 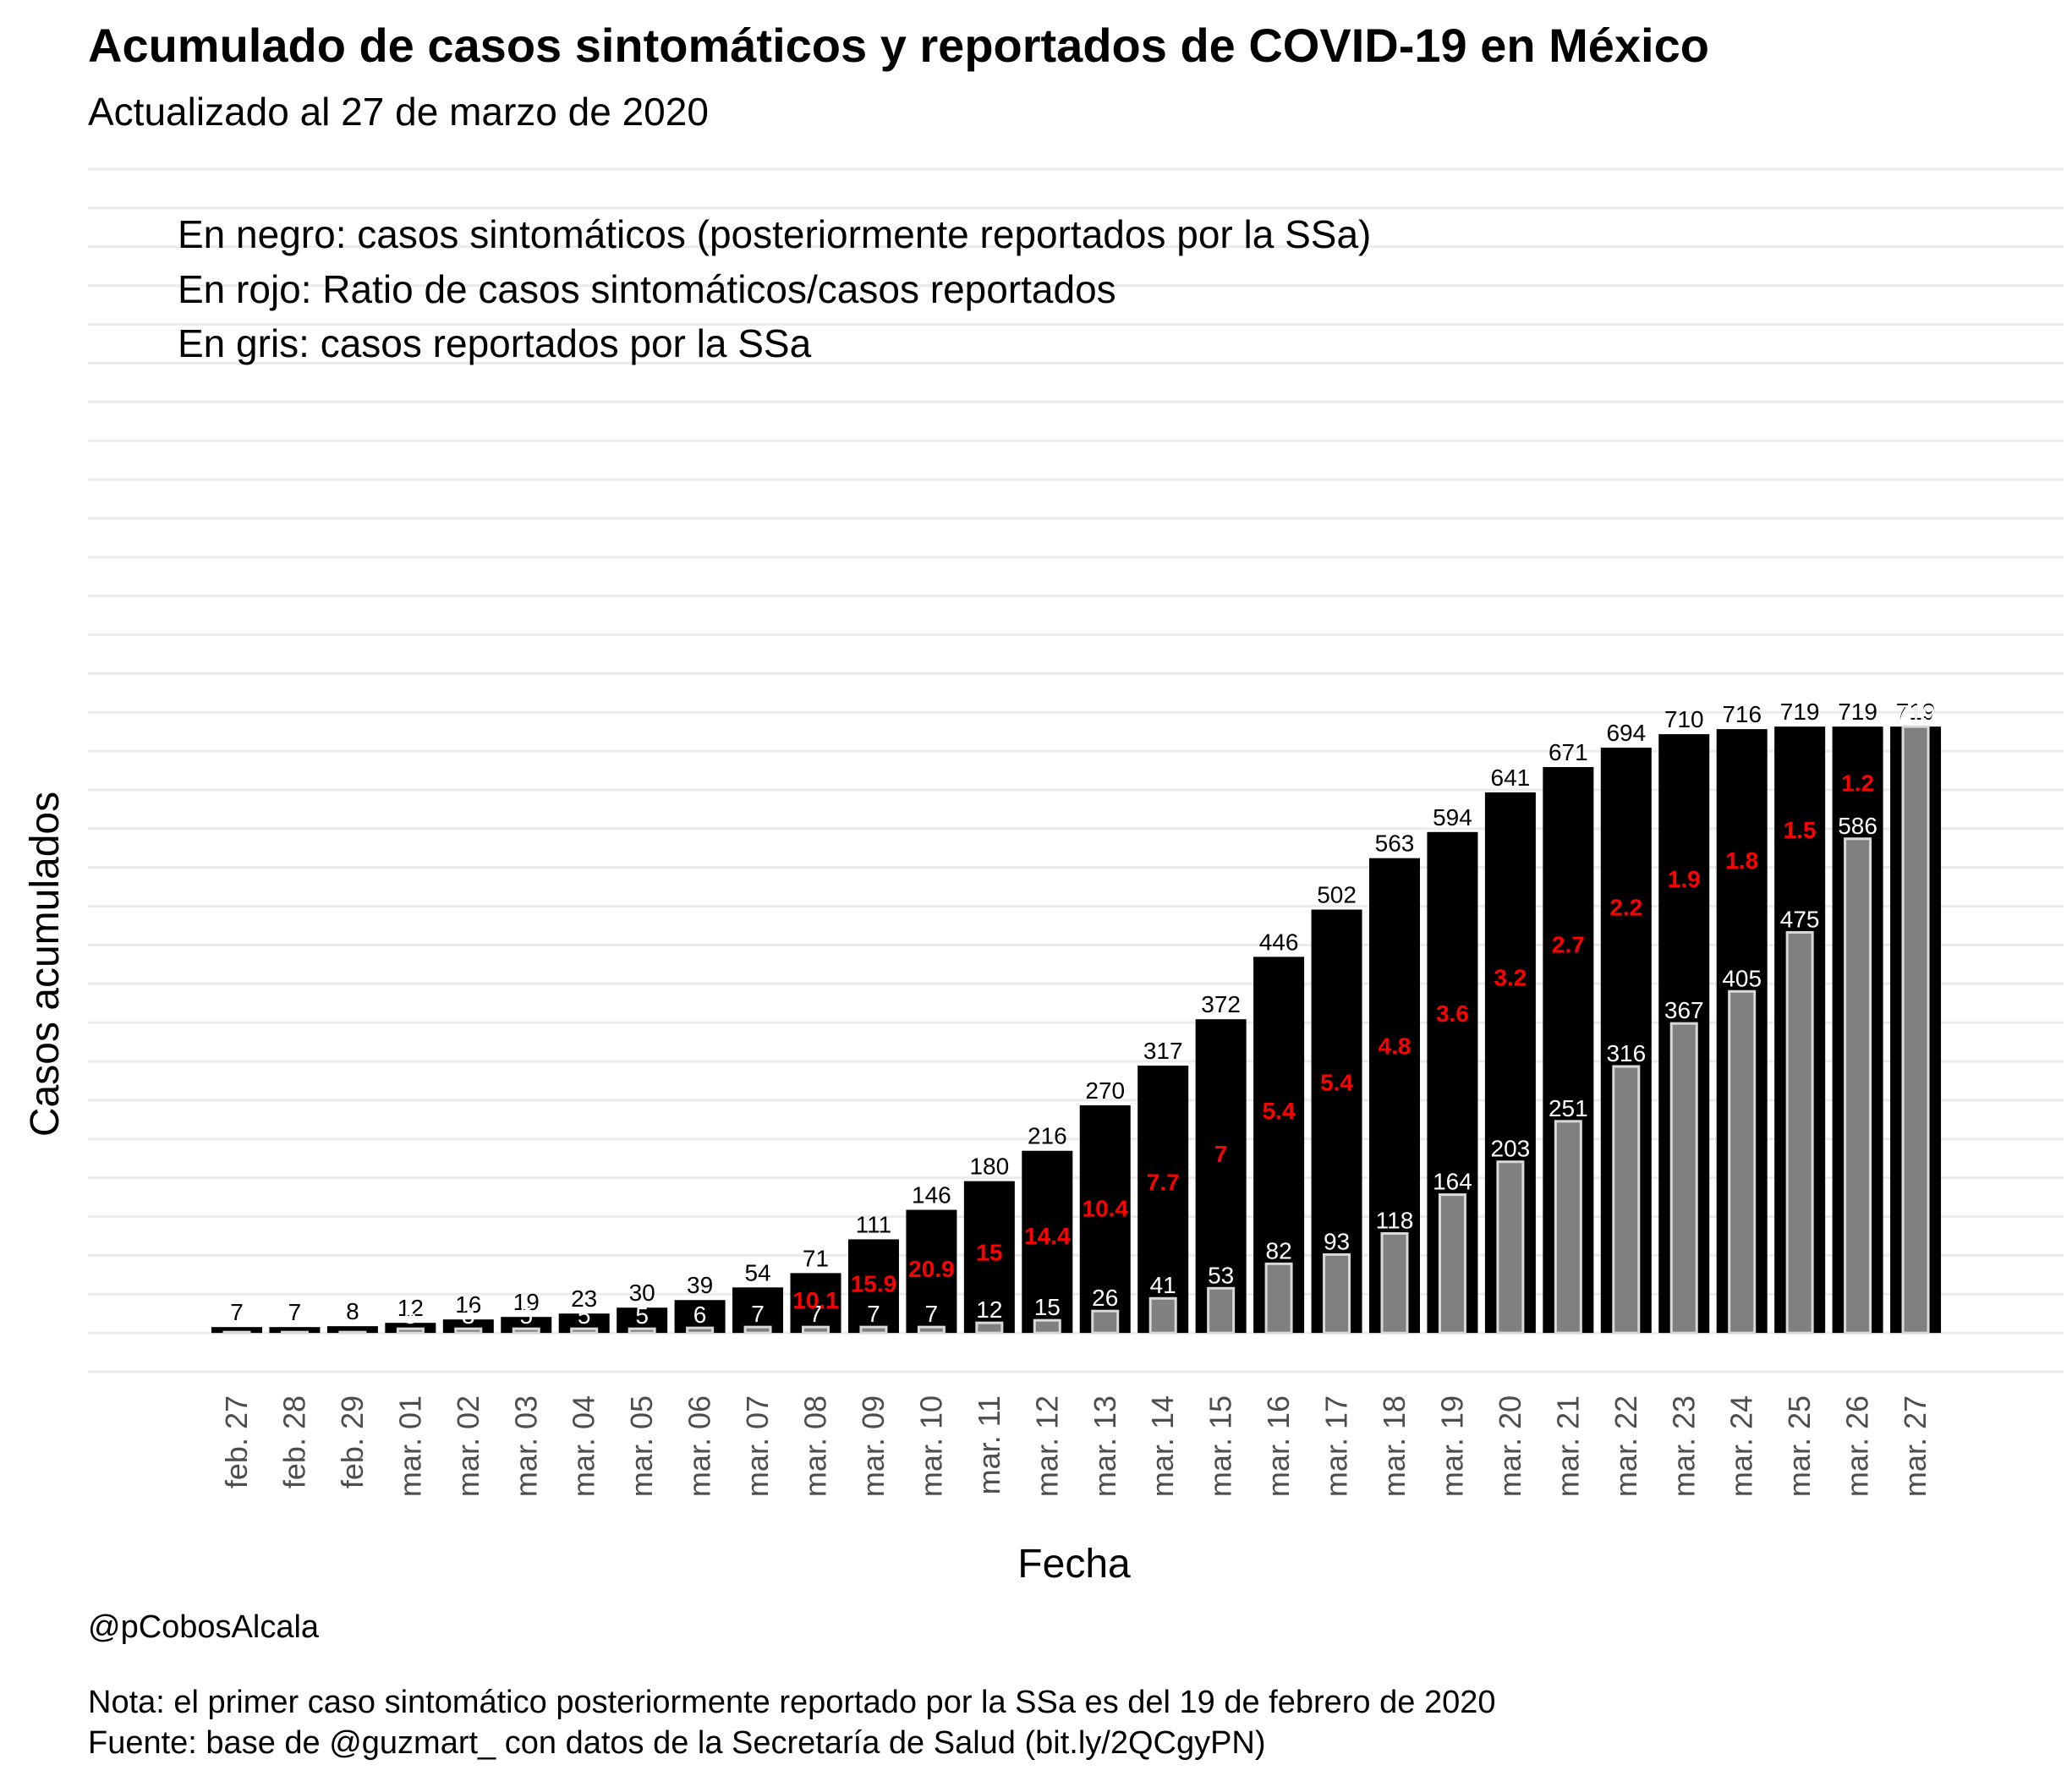 I want to click on author-credit: @pCobosAlcala, so click(x=204, y=1627).